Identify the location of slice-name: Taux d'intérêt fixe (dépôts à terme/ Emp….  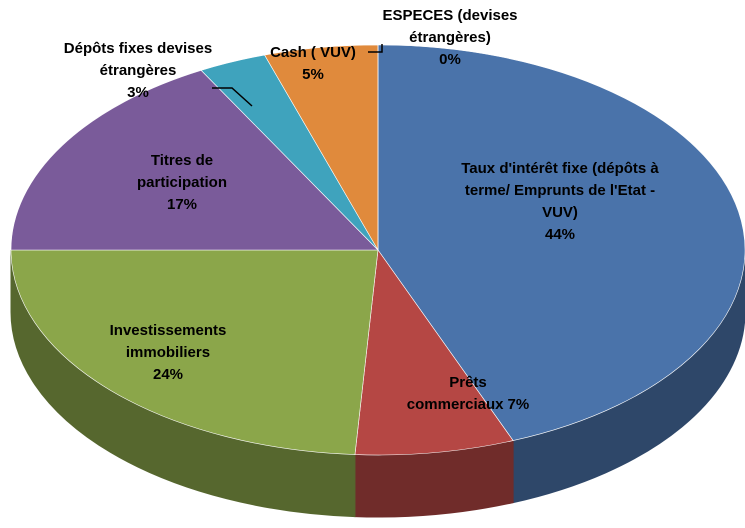
(560, 190).